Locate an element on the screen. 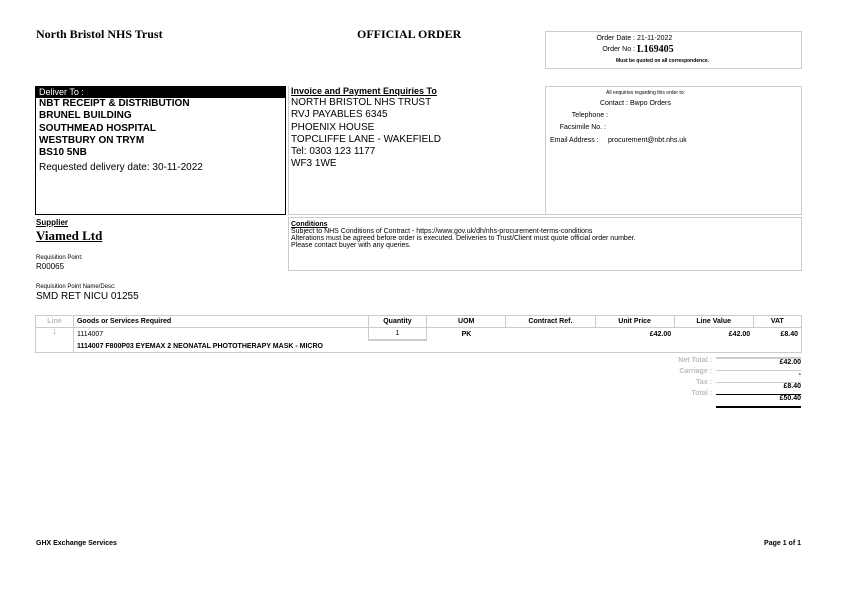  requested-delivery-date: Requested delivery date: 30-11-2022 is located at coordinates (121, 168).